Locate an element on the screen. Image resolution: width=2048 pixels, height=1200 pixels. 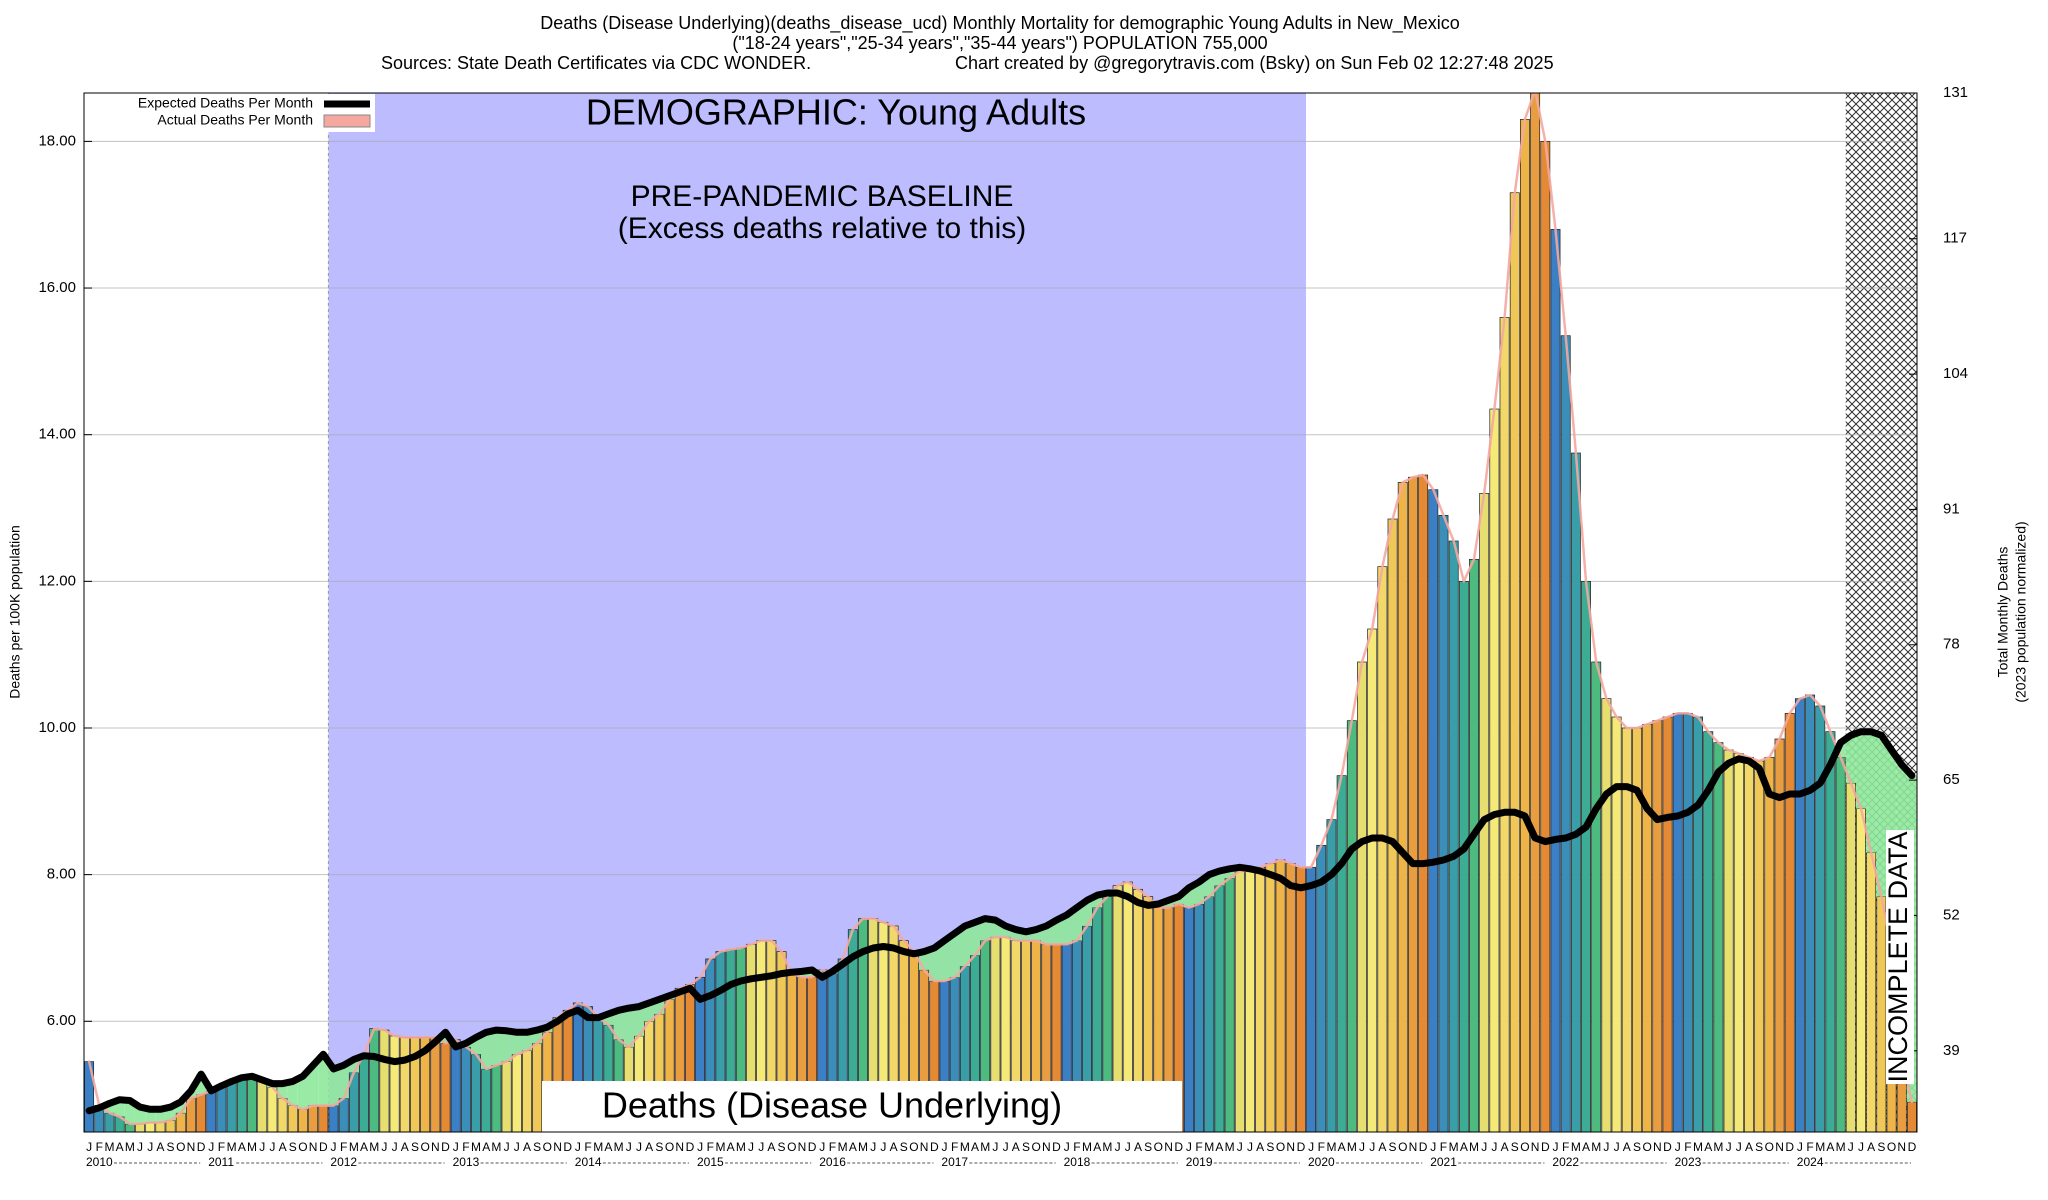
x-year-label: 2020 is located at coordinates (1321, 1162).